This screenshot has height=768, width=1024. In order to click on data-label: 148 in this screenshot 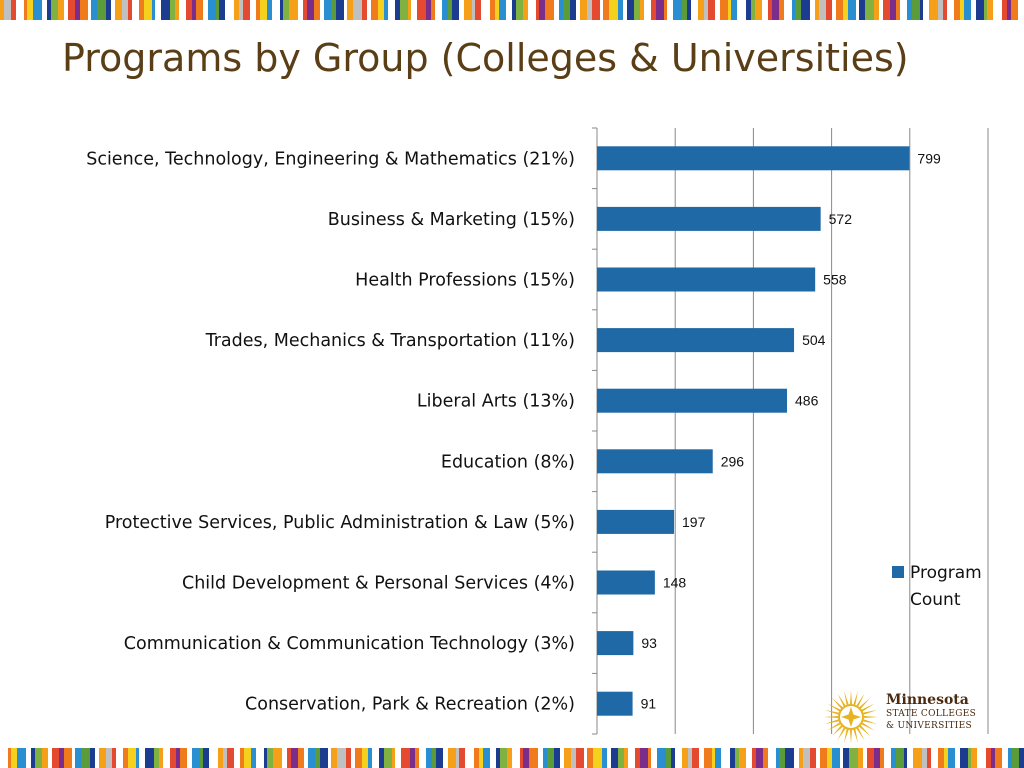, I will do `click(675, 583)`.